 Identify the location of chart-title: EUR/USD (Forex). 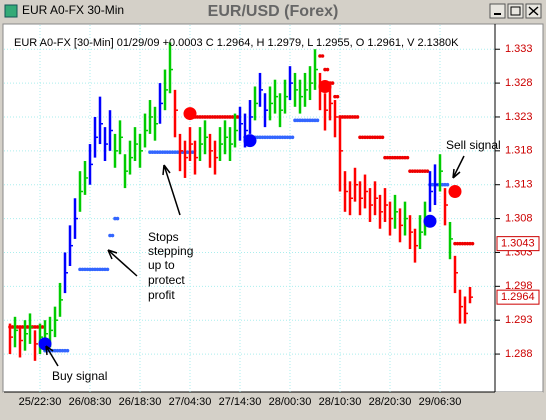
(273, 11).